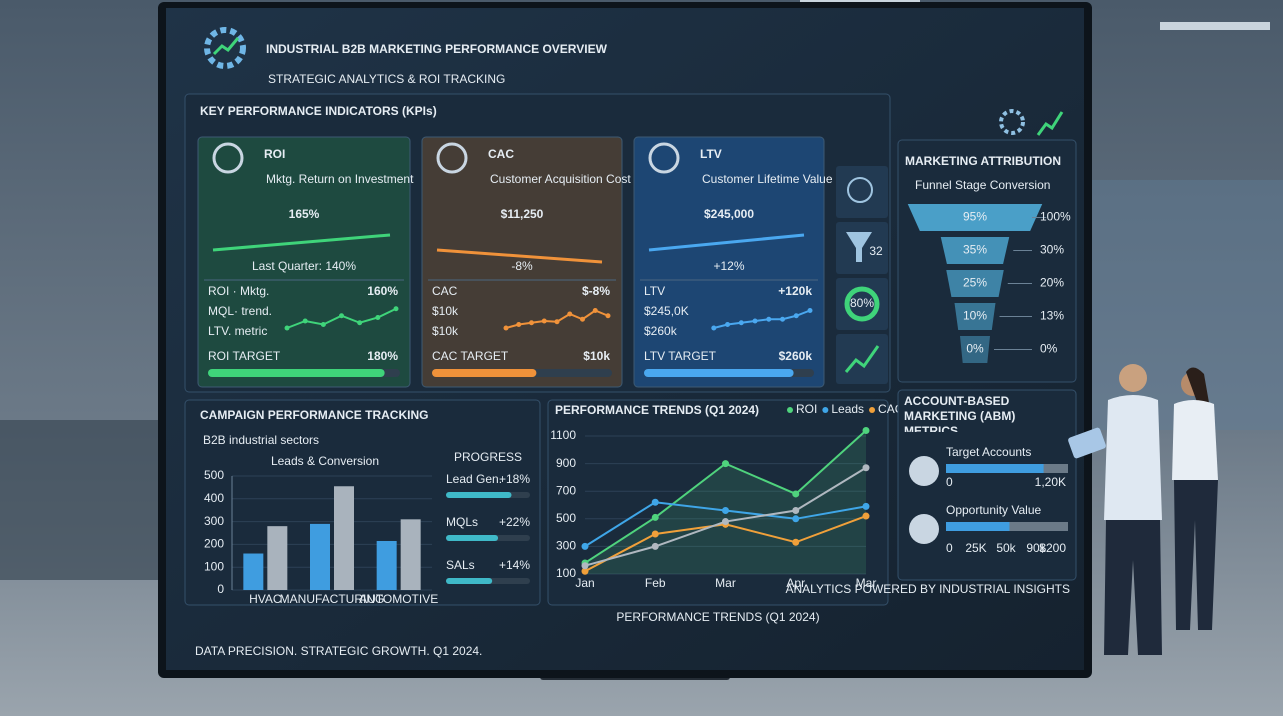 This screenshot has height=716, width=1283. I want to click on spark-label: $-8%, so click(596, 291).